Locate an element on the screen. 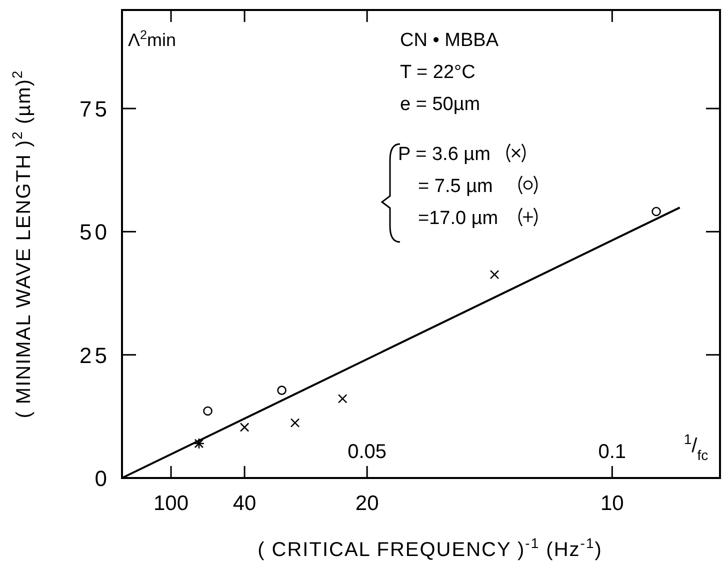 The image size is (722, 567). annotation: Λ$^{2}$min is located at coordinates (152, 39).